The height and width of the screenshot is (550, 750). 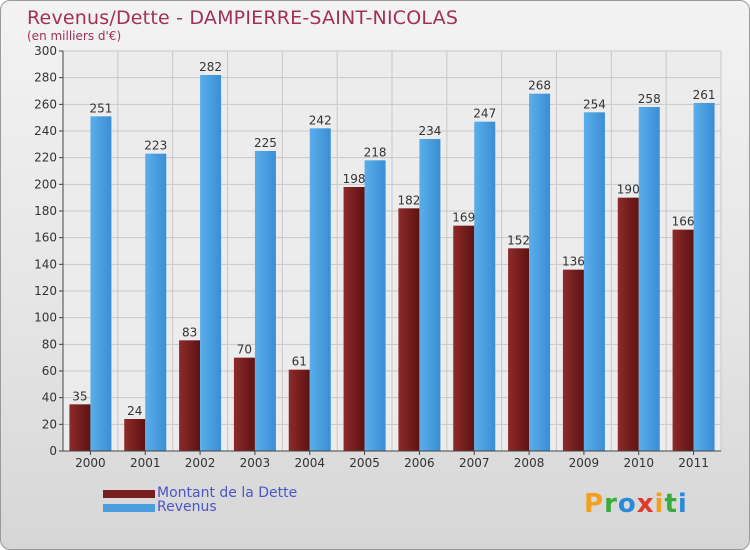 I want to click on data-label-revenus: 218, so click(x=375, y=152).